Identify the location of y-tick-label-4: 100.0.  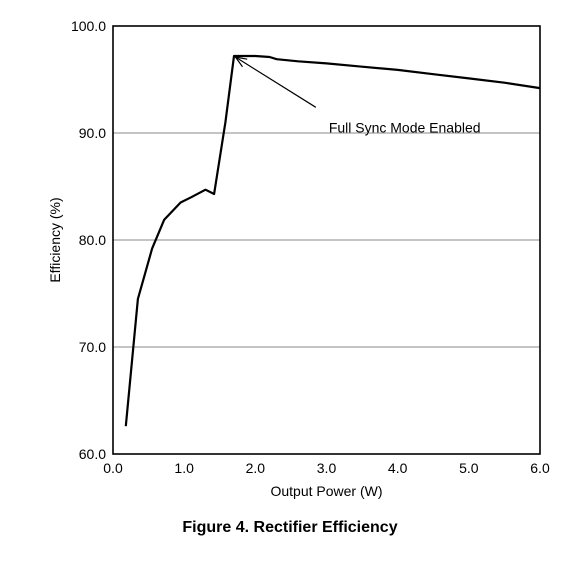
(88, 26).